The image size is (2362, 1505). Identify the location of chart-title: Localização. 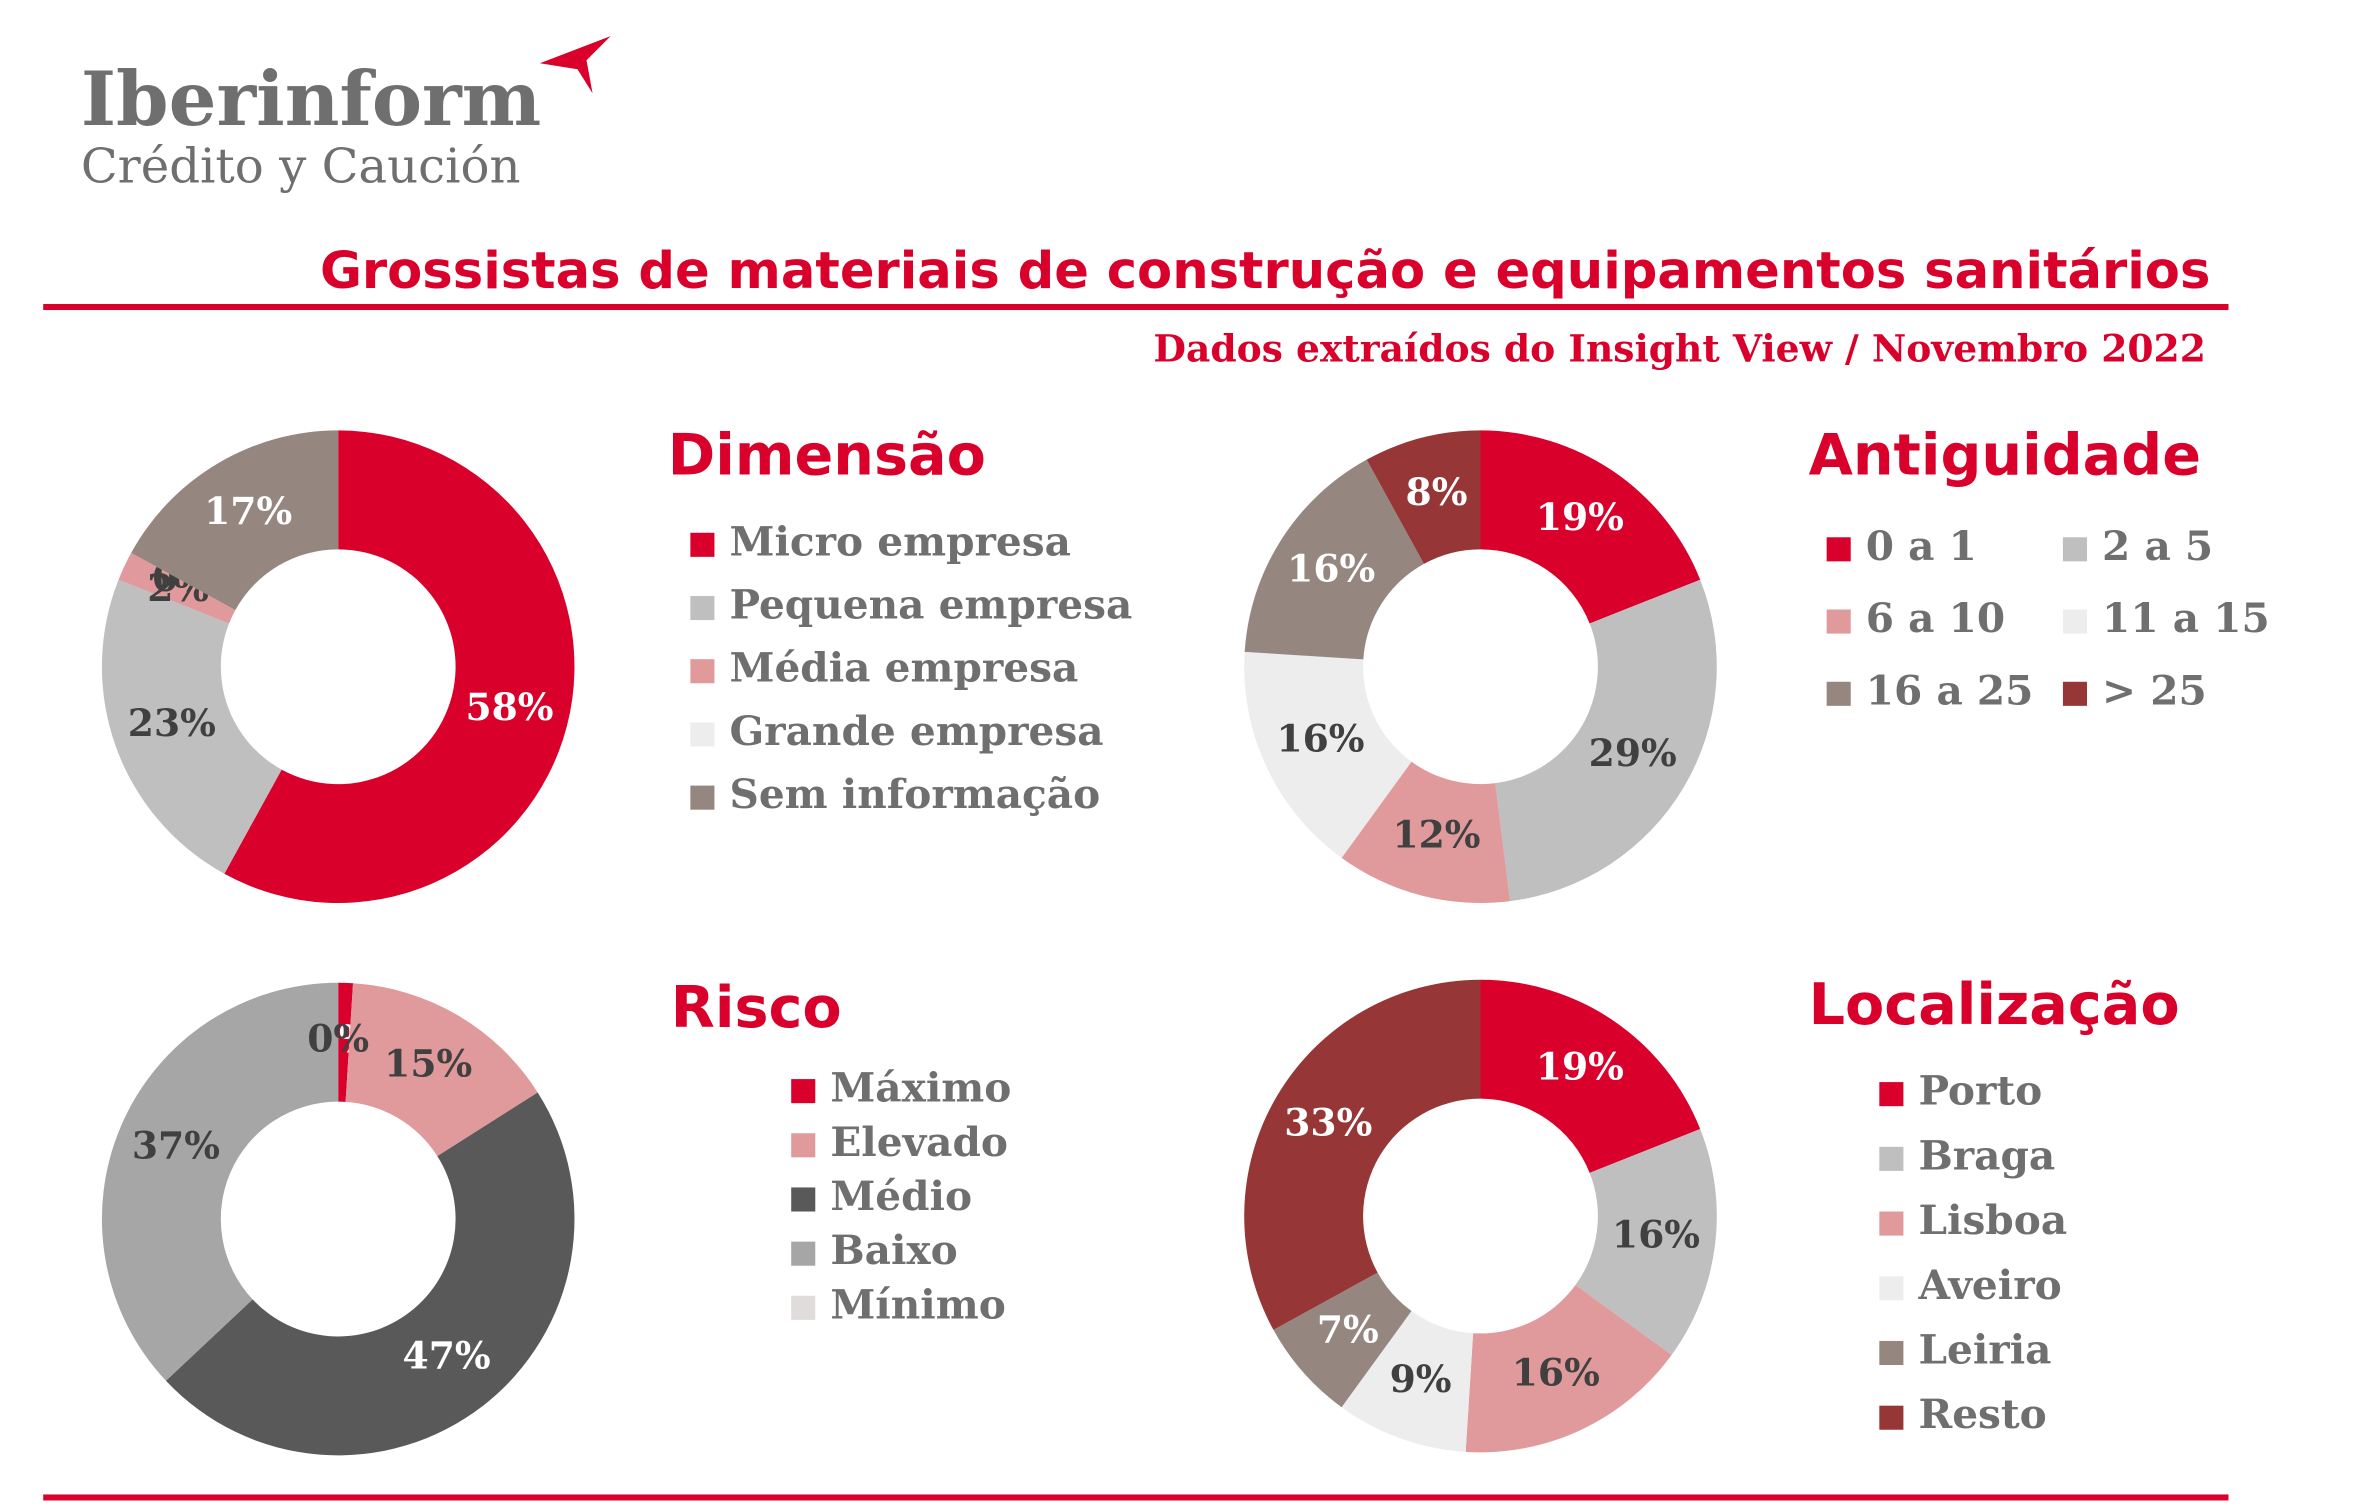
(1994, 1005).